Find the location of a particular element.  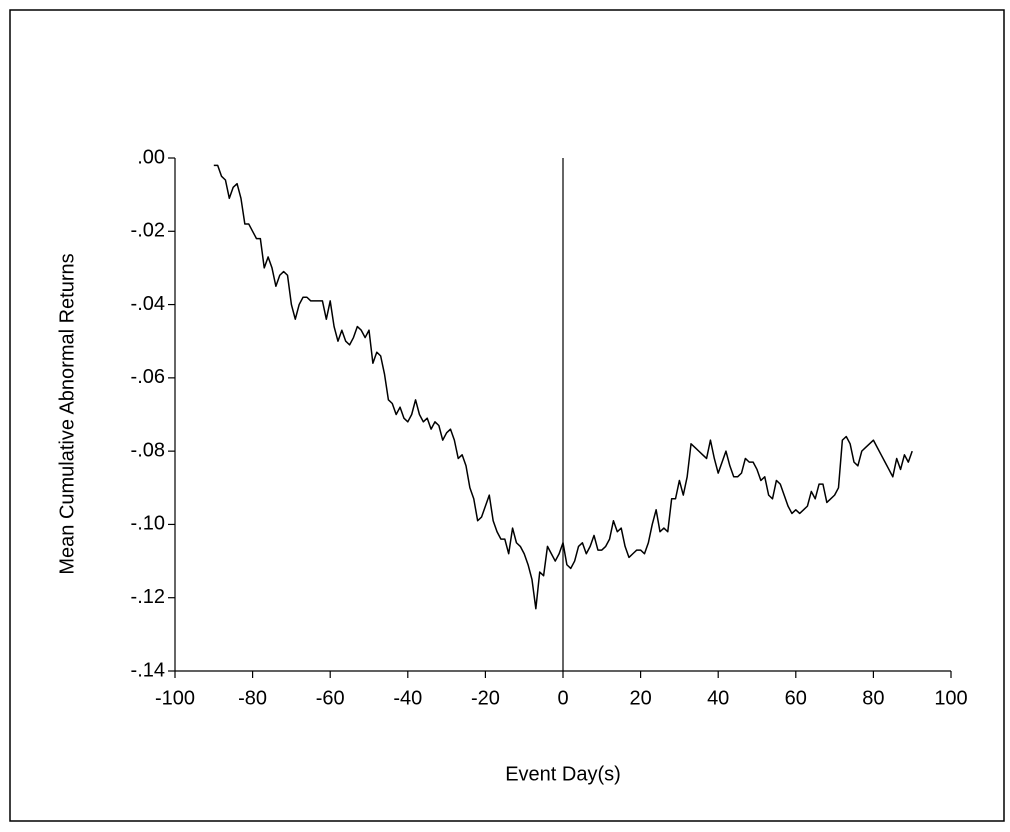

x-tick-label: -100 is located at coordinates (175, 698).